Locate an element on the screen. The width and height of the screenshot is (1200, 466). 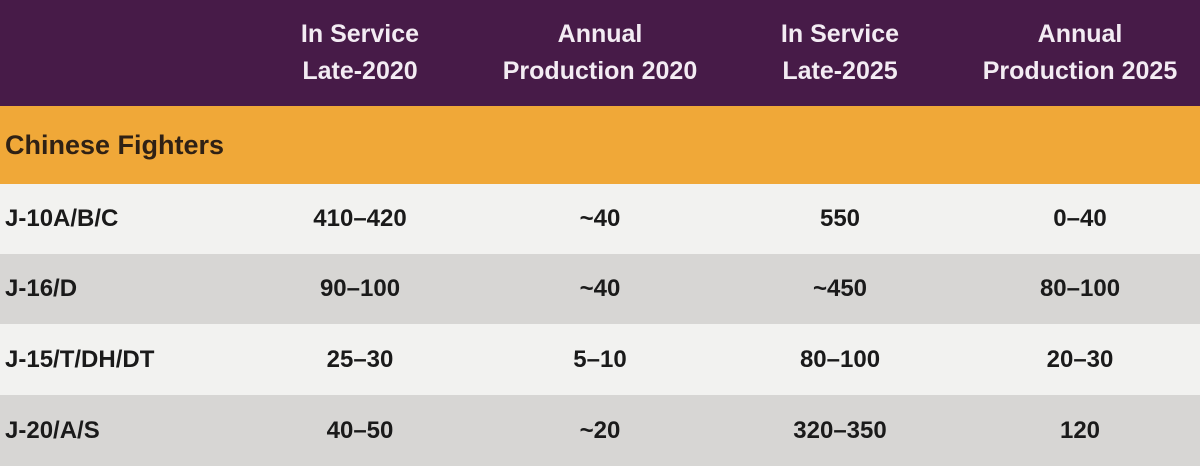
column-header-annual-production-2025: Annual Production 2025 is located at coordinates (1080, 53).